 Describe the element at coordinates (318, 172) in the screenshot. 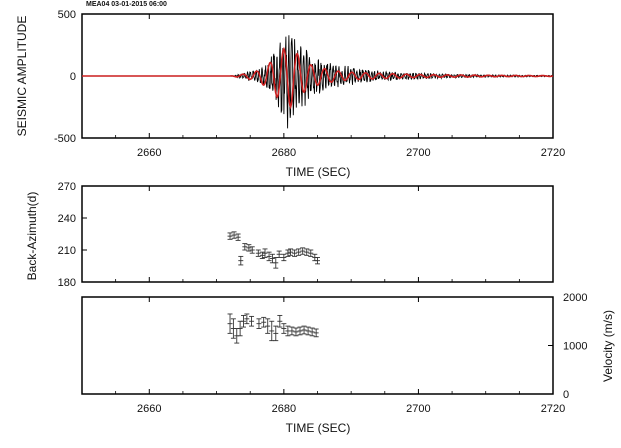

I see `amplitude-xlabel: TIME (SEC)` at that location.